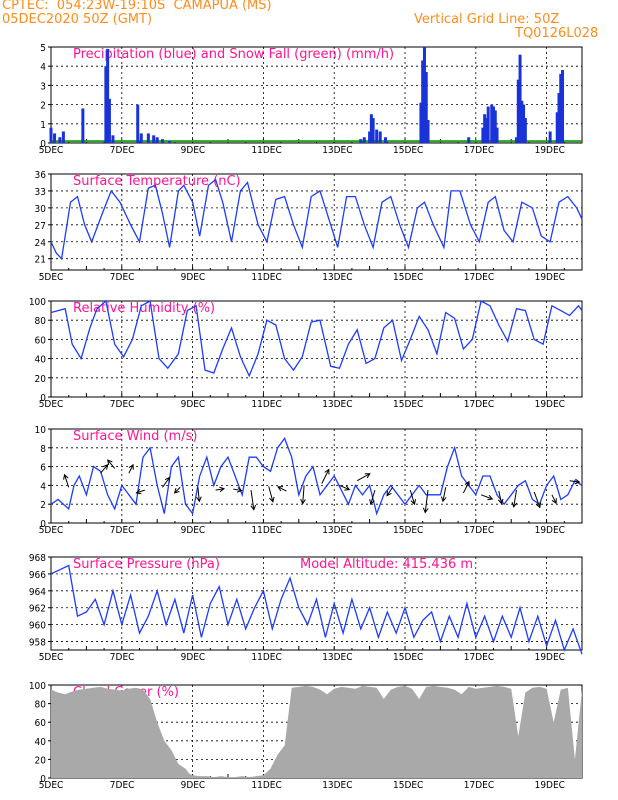 This screenshot has width=618, height=800. Describe the element at coordinates (386, 564) in the screenshot. I see `panel-annotation: Model Altitude: 415.436 m` at that location.